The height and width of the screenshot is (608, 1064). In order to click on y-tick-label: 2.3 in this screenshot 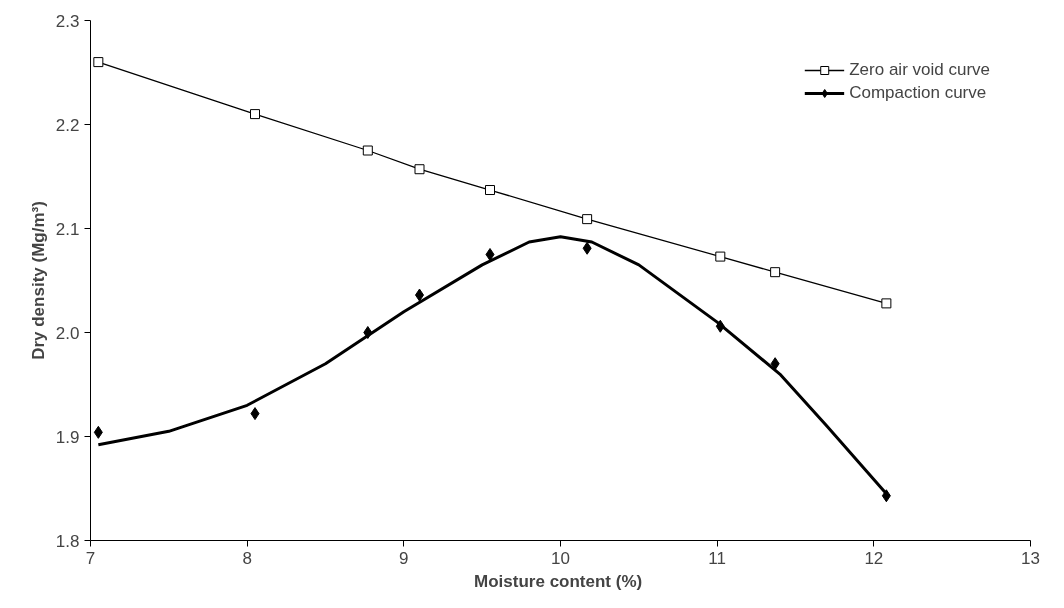, I will do `click(67, 21)`.